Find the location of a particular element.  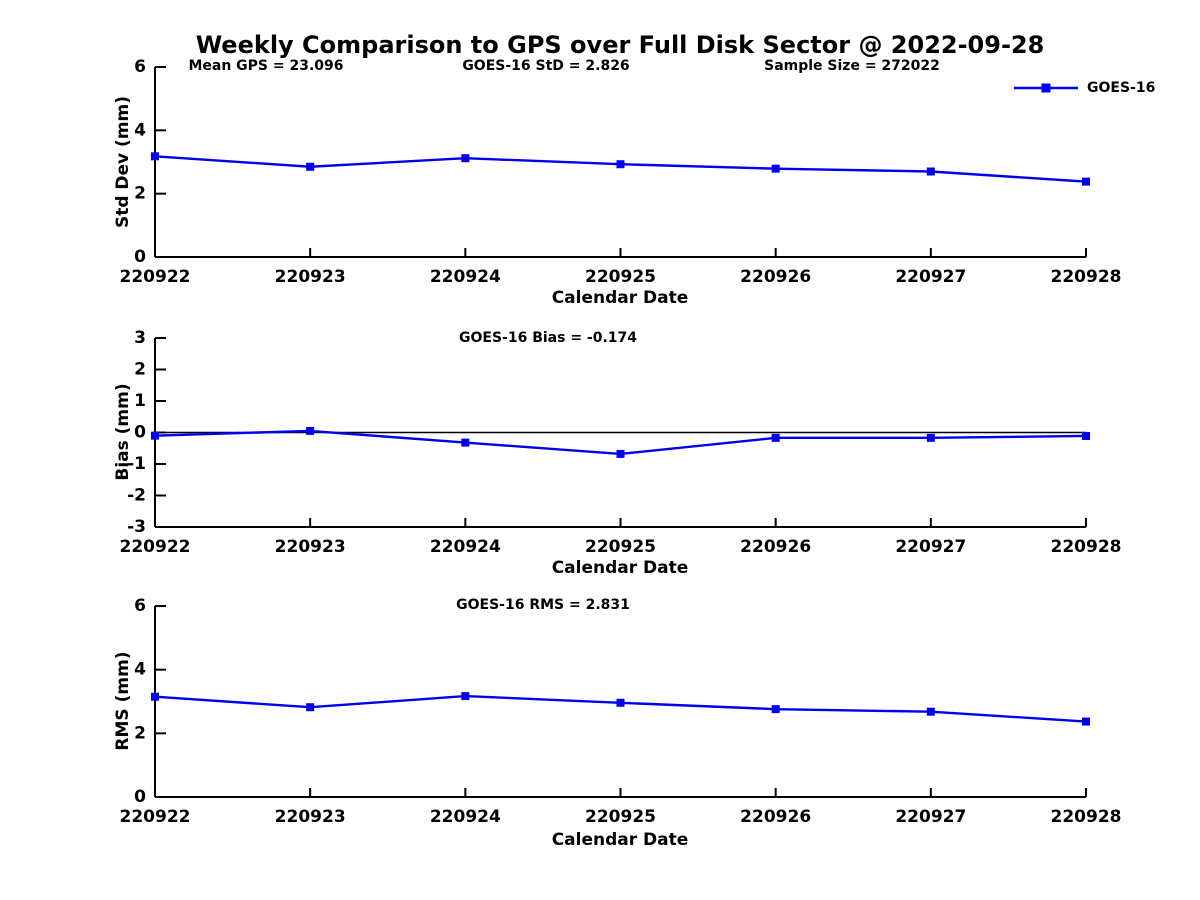

goes16-rms-annotation: GOES-16 RMS = 2.831 is located at coordinates (543, 605).